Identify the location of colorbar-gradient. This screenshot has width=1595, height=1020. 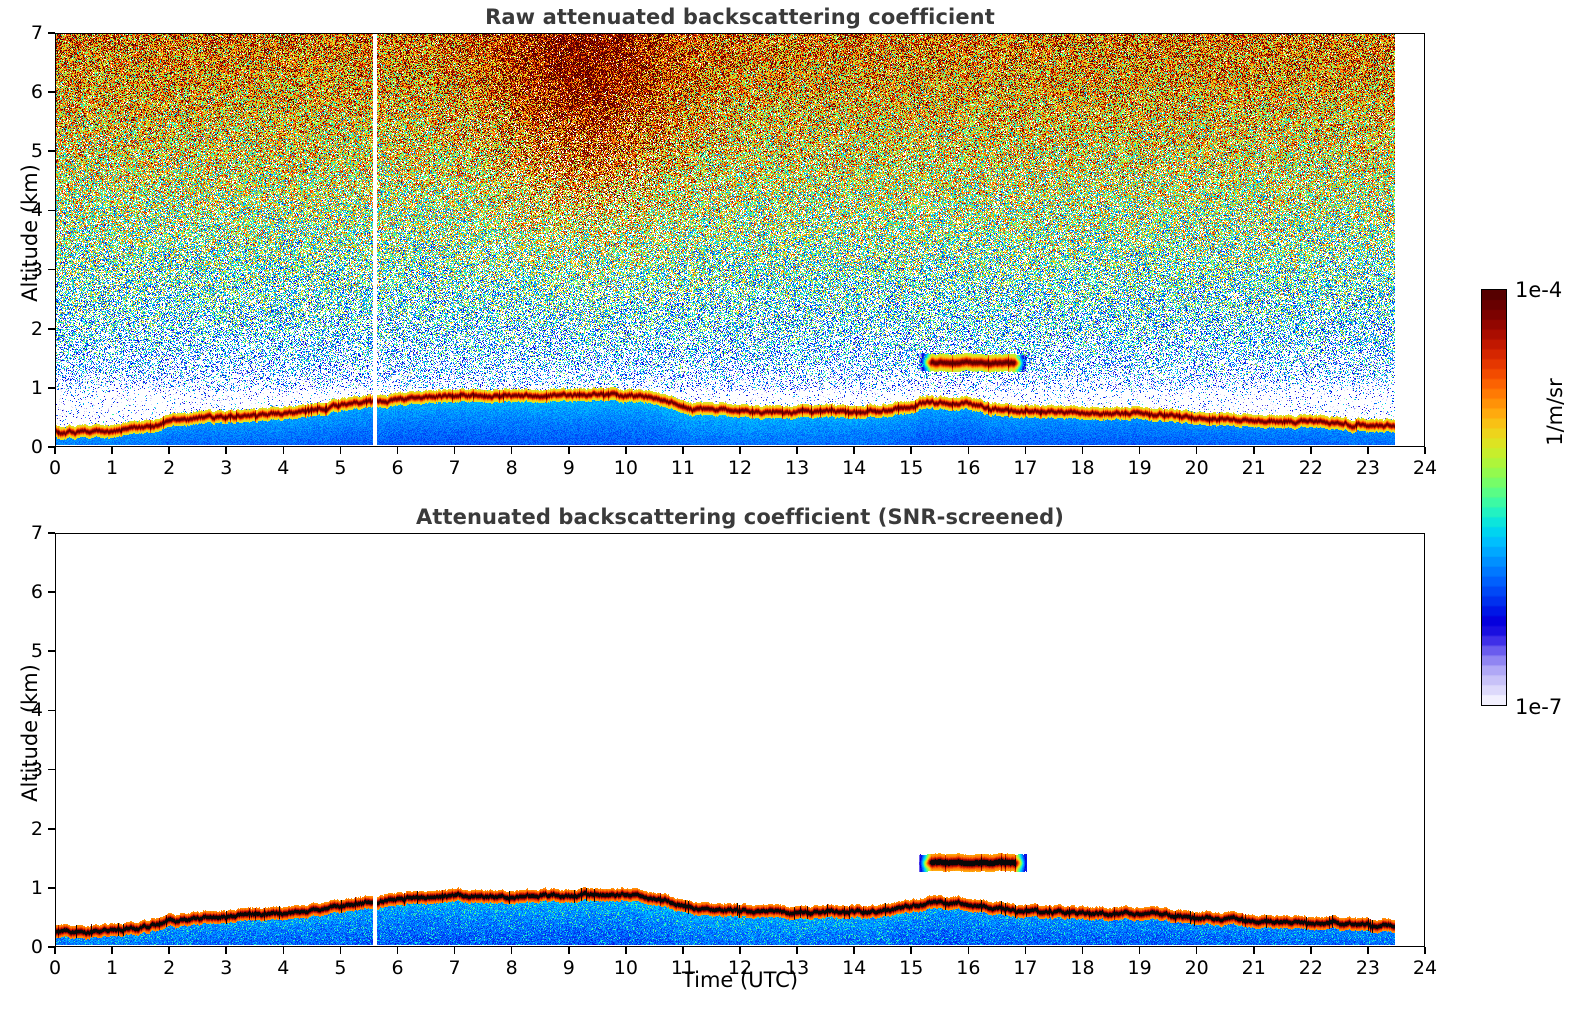
(1494, 497).